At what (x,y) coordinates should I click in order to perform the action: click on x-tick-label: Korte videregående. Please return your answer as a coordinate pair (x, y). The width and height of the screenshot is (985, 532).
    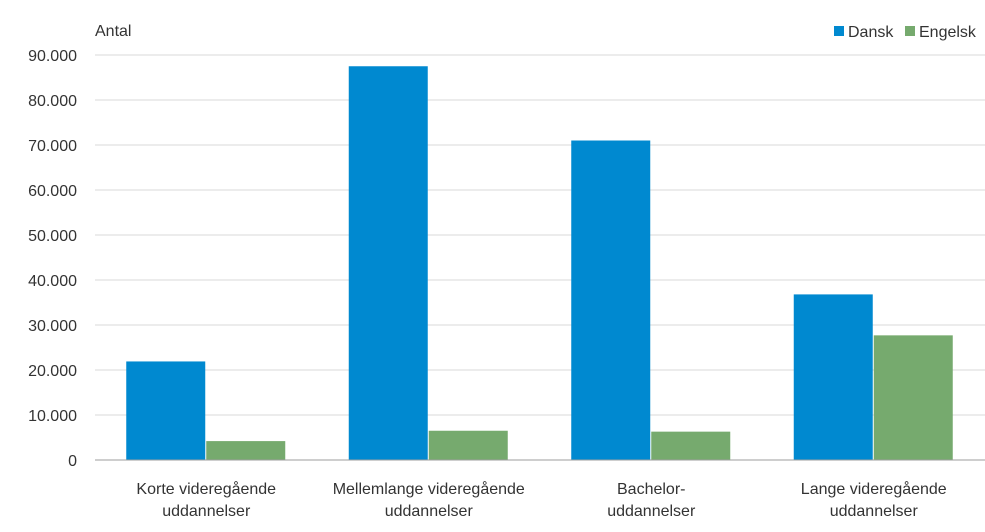
    Looking at the image, I should click on (206, 489).